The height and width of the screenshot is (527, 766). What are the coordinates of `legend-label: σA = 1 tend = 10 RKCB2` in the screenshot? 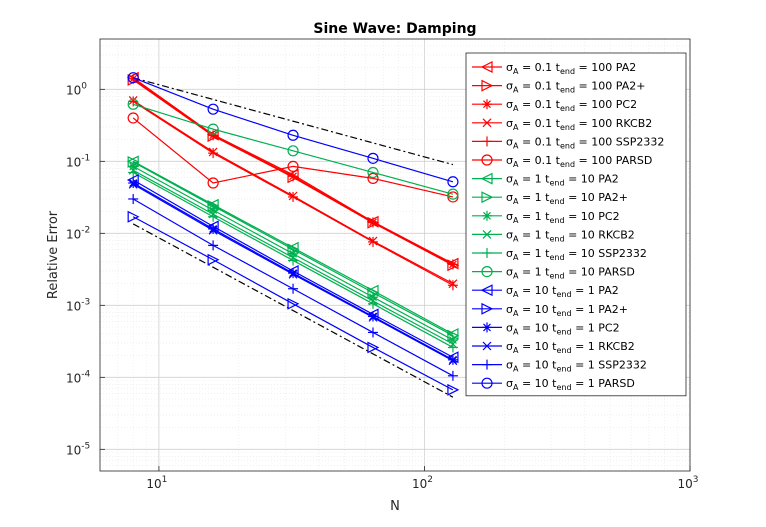 It's located at (570, 235).